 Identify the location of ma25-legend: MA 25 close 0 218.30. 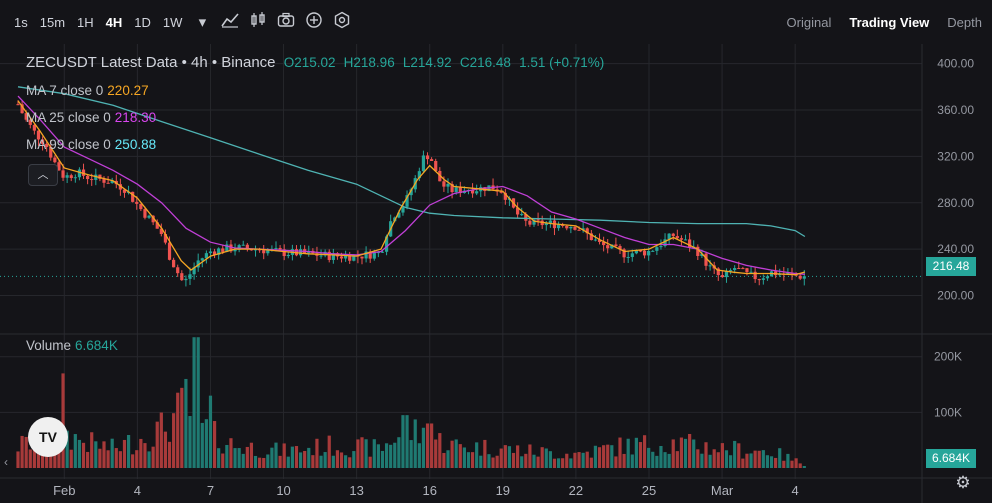
(91, 117).